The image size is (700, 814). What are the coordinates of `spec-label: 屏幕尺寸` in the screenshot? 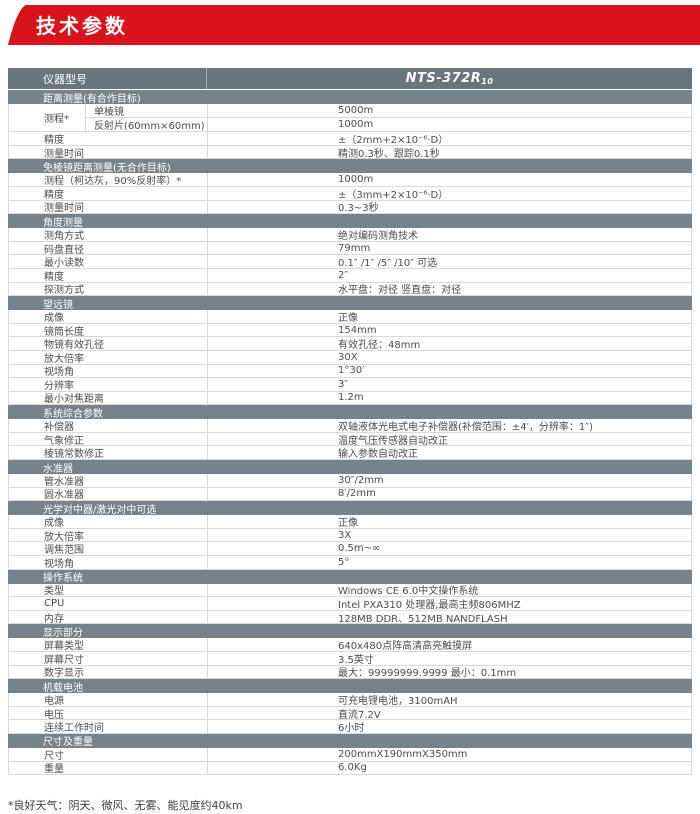 It's located at (108, 658).